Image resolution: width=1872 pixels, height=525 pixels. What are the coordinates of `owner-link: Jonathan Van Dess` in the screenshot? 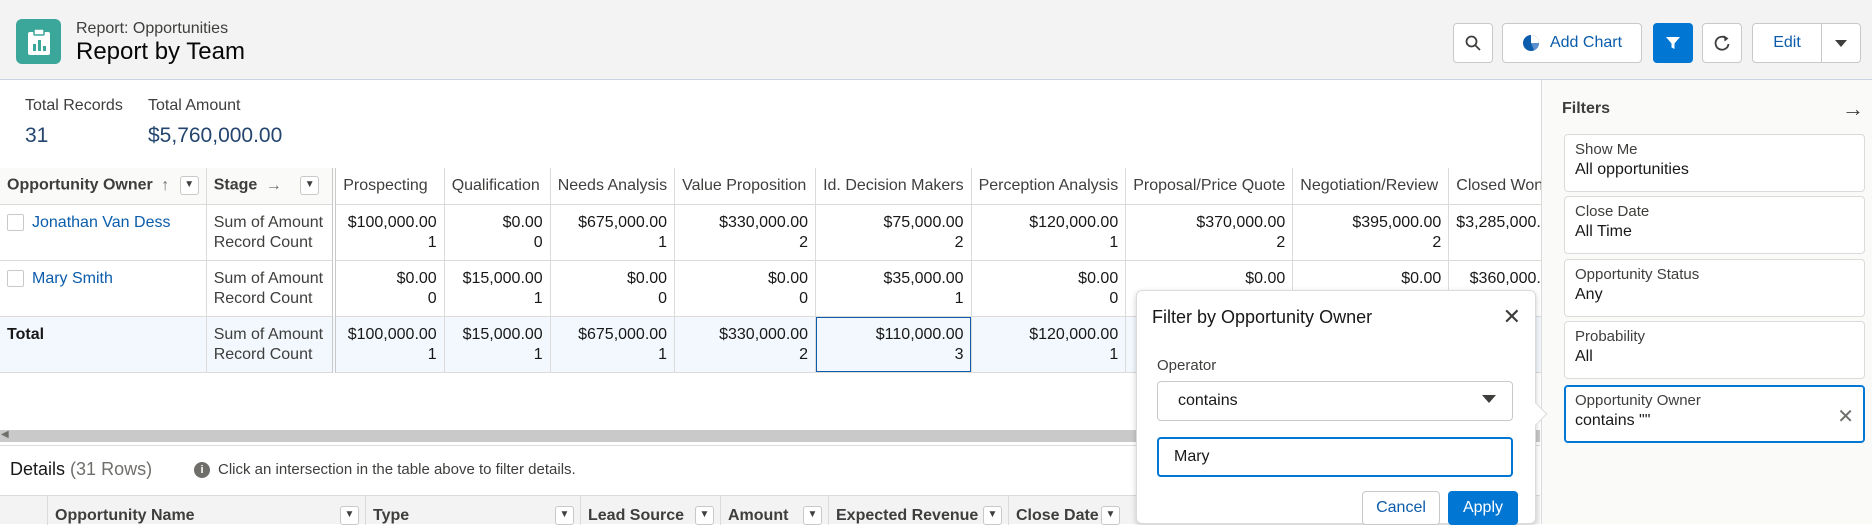 It's located at (101, 222).